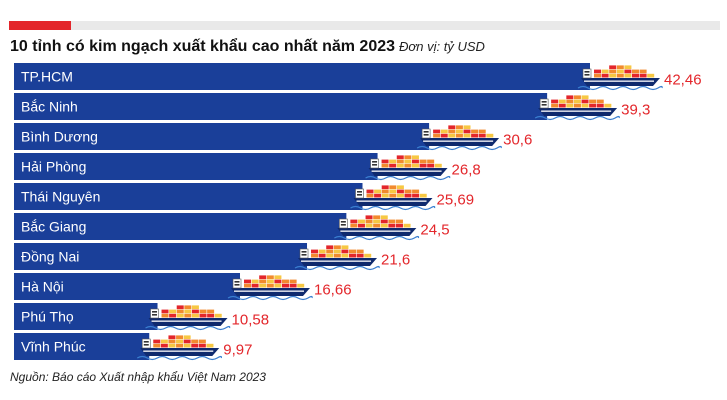 The height and width of the screenshot is (400, 727). Describe the element at coordinates (333, 290) in the screenshot. I see `value-label: 16,66` at that location.